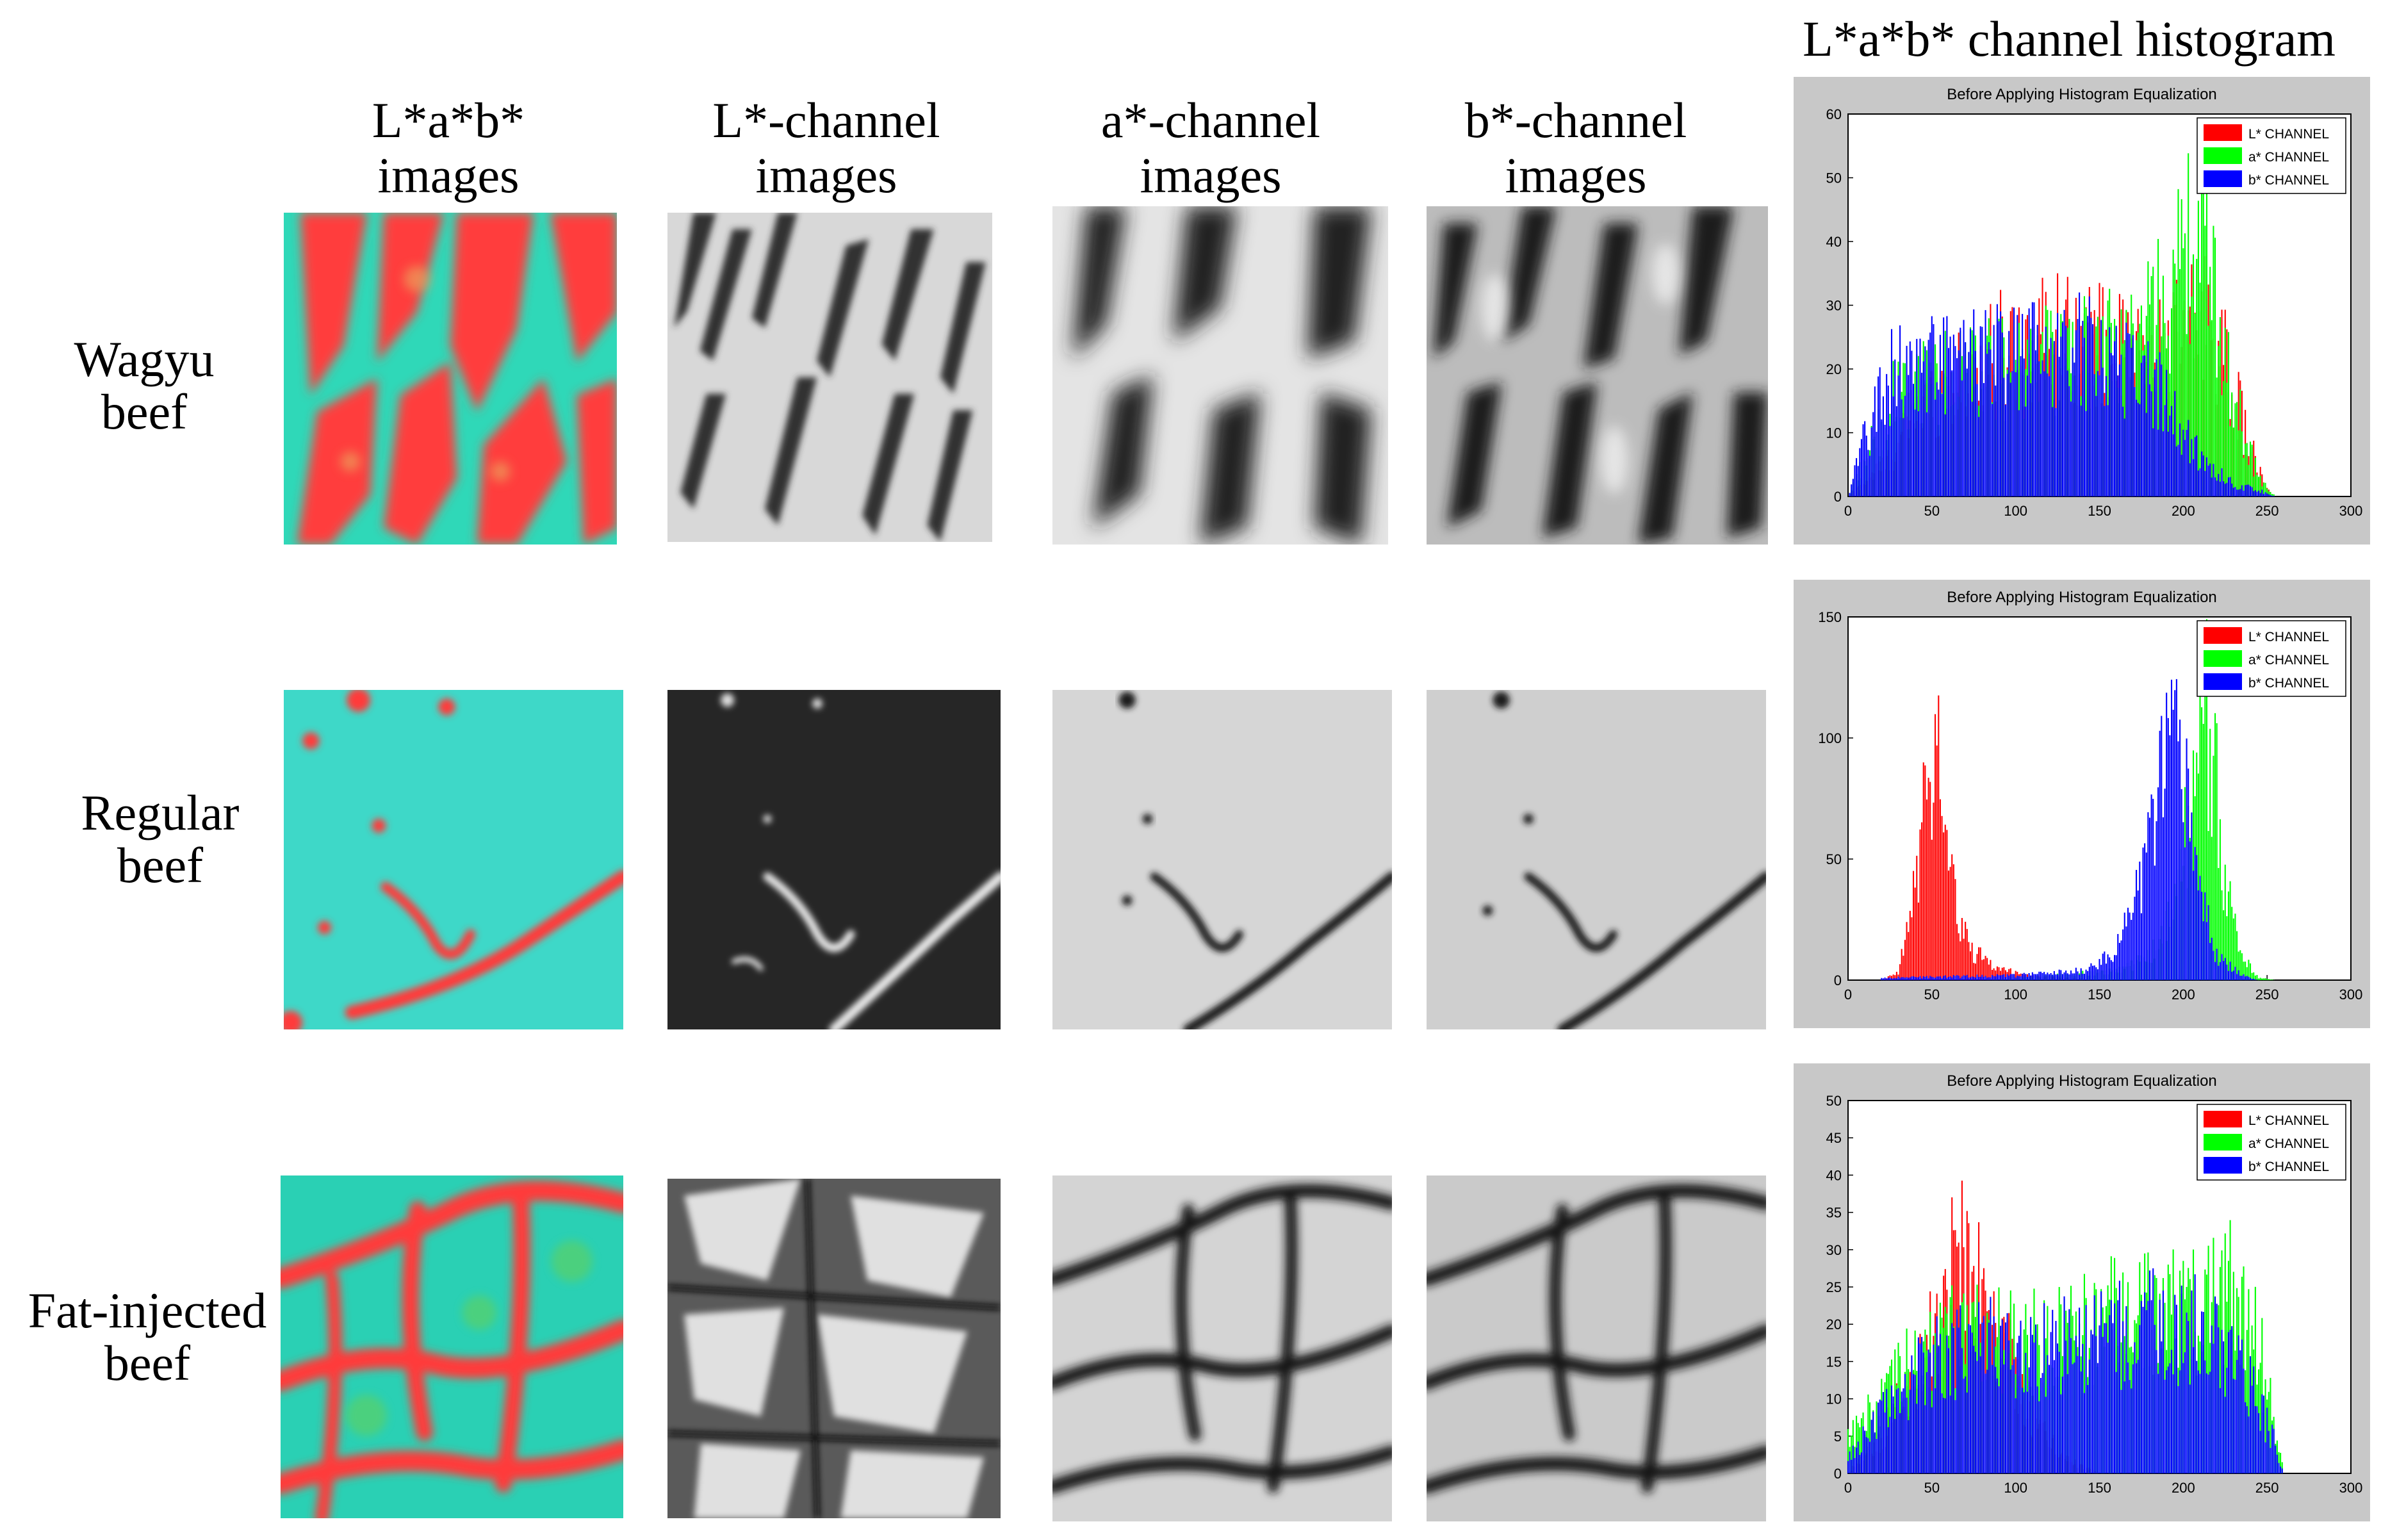  I want to click on row-label-wagyu: Wagyu beef, so click(144, 385).